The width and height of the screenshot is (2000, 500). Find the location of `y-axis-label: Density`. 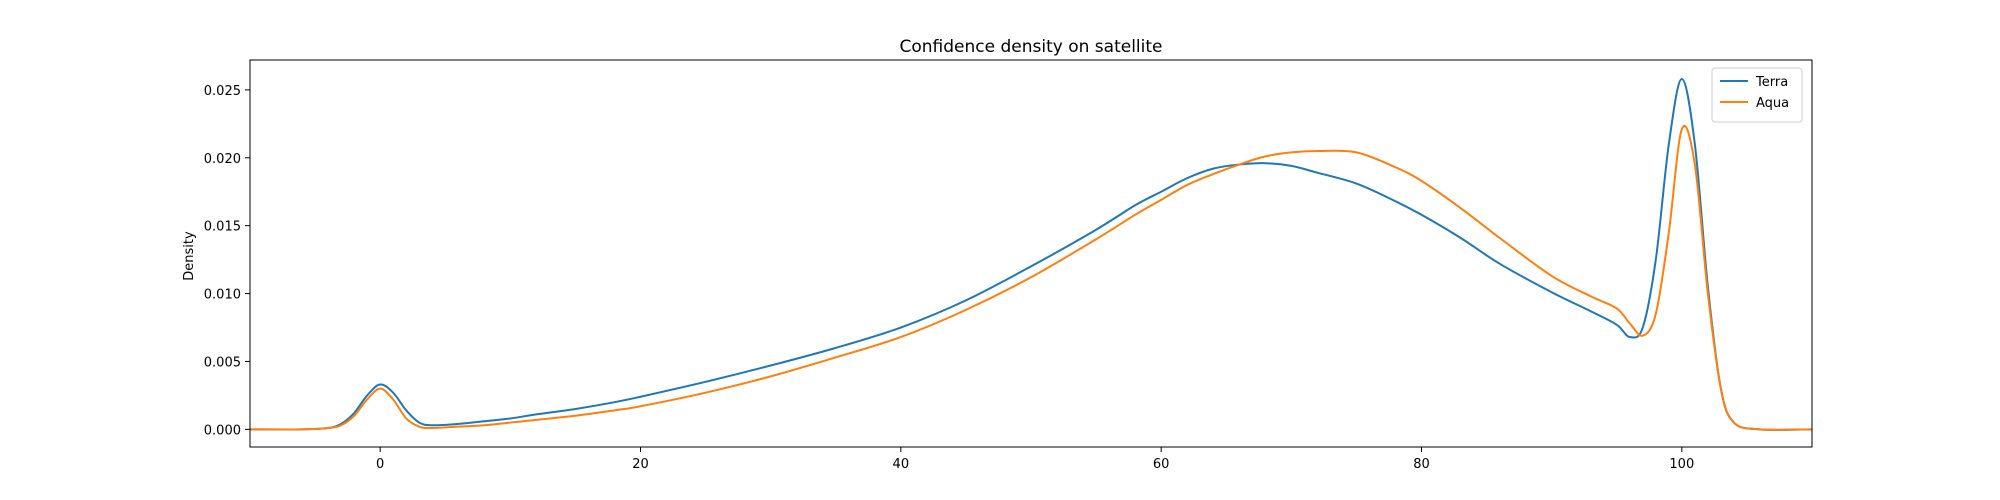

y-axis-label: Density is located at coordinates (189, 256).